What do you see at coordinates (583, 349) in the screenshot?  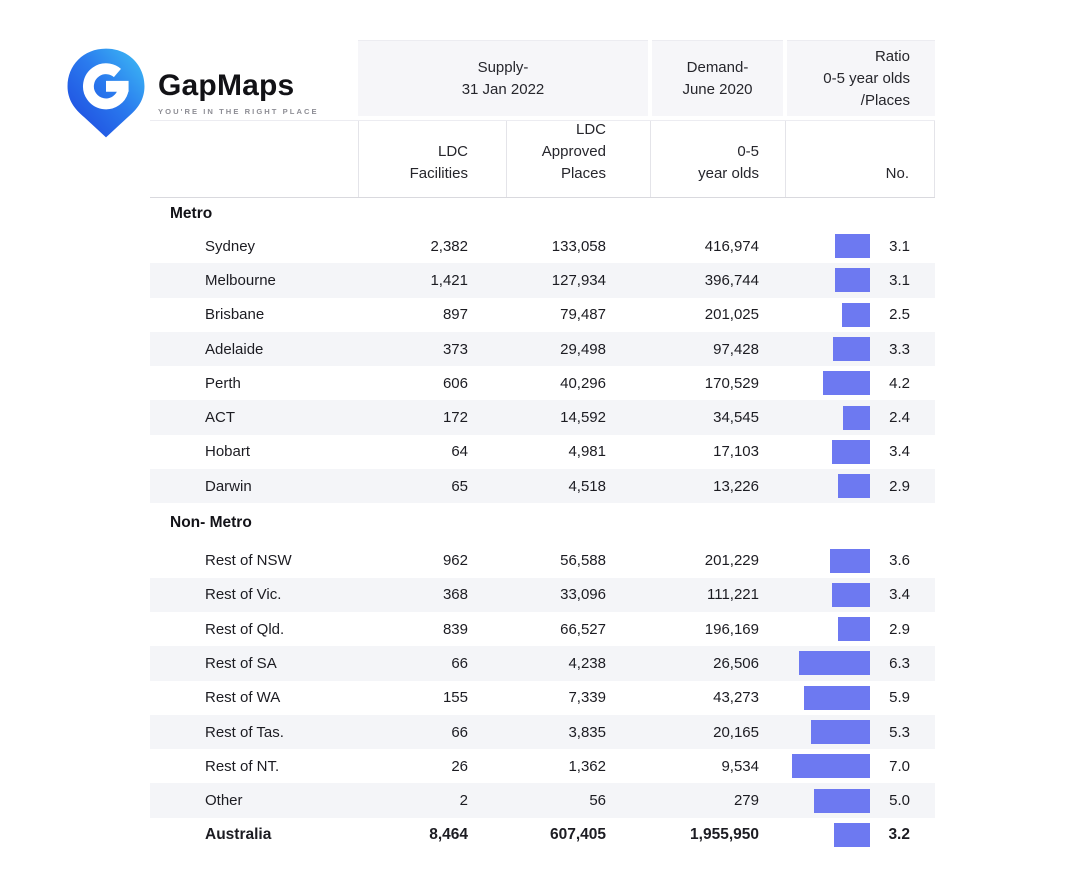 I see `ldc-approved-places-value: 29,498` at bounding box center [583, 349].